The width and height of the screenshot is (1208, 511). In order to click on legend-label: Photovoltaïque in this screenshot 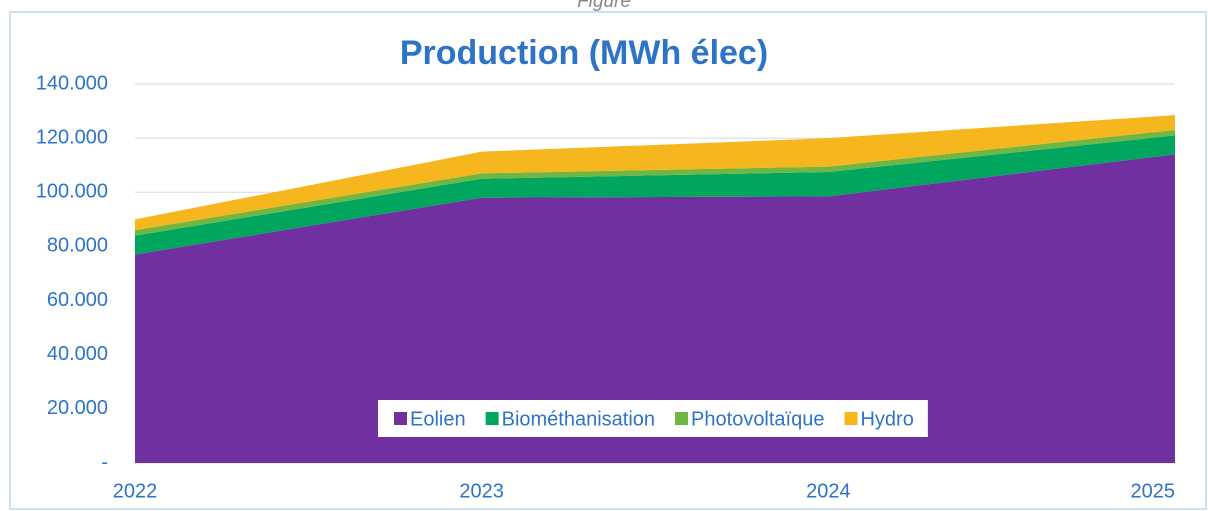, I will do `click(757, 419)`.